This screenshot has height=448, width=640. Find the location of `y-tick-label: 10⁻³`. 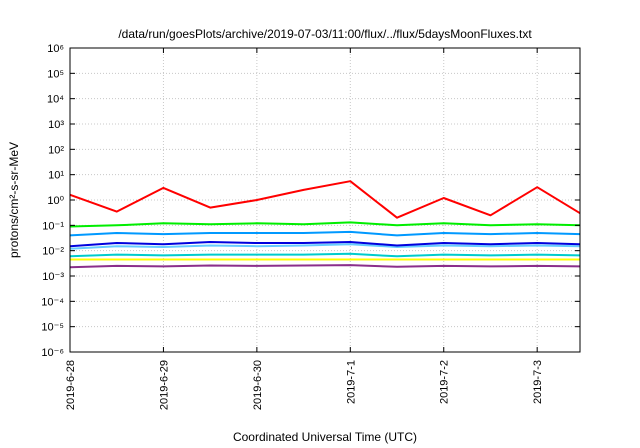

y-tick-label: 10⁻³ is located at coordinates (53, 277).